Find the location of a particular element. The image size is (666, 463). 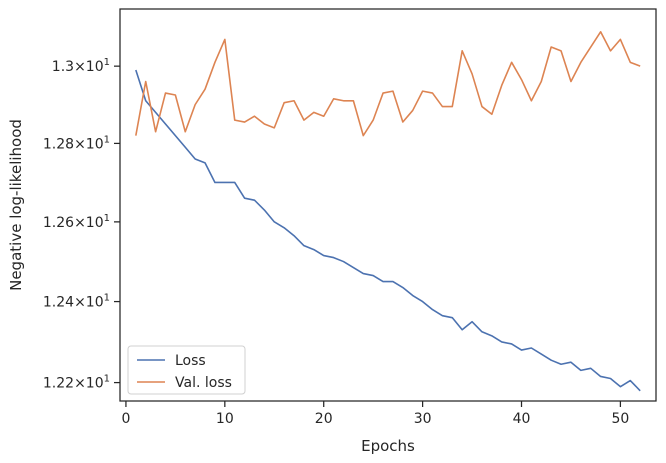

y-tick-label: 1.22×10¹ is located at coordinates (76, 383).